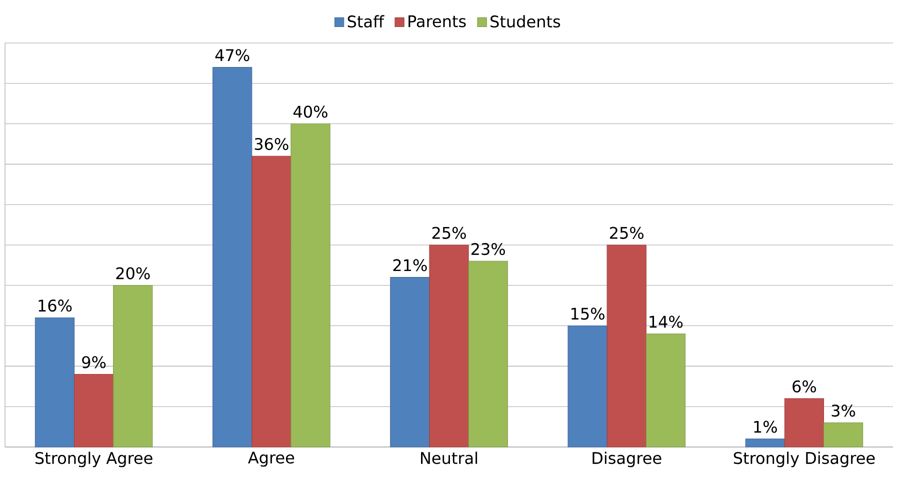 This screenshot has width=907, height=491. Describe the element at coordinates (804, 460) in the screenshot. I see `x-tick-label: Strongly Disagree` at that location.